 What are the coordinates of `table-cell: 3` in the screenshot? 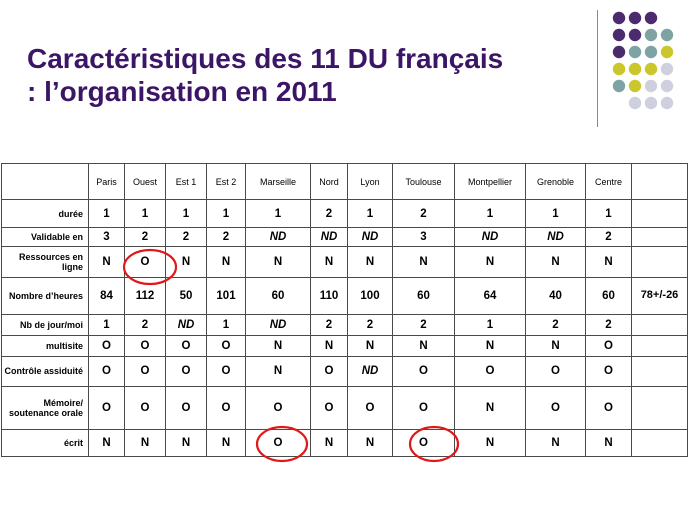 It's located at (106, 237).